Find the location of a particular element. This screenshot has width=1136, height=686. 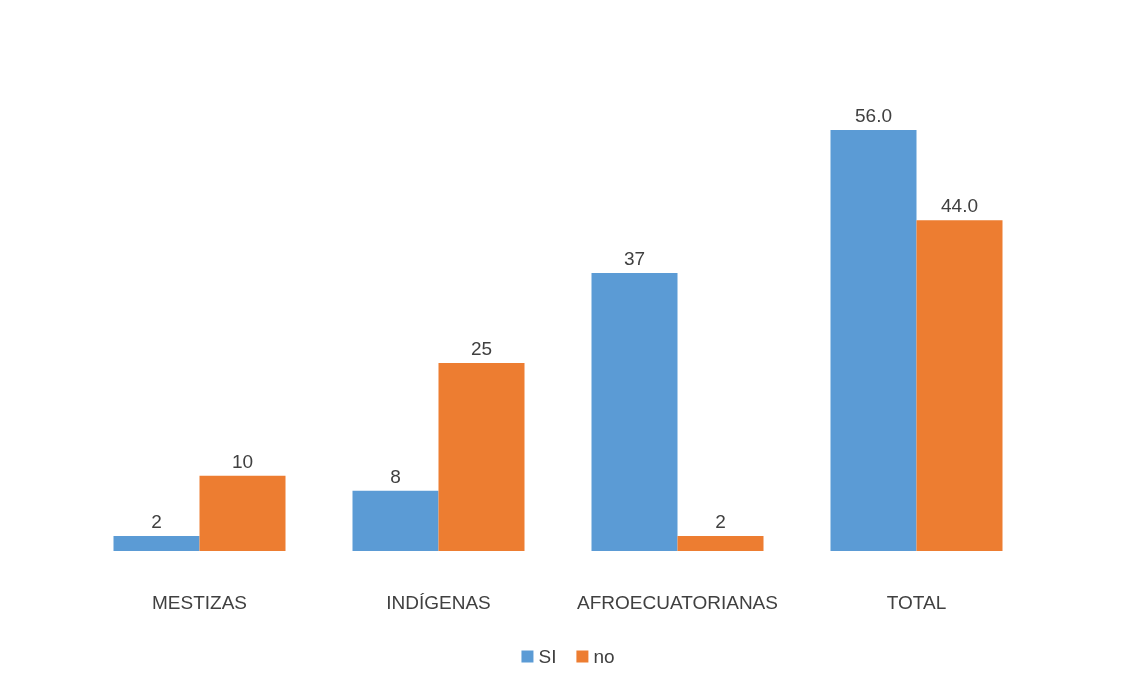

x-tick-label: AFROECUATORIANAS is located at coordinates (677, 602).